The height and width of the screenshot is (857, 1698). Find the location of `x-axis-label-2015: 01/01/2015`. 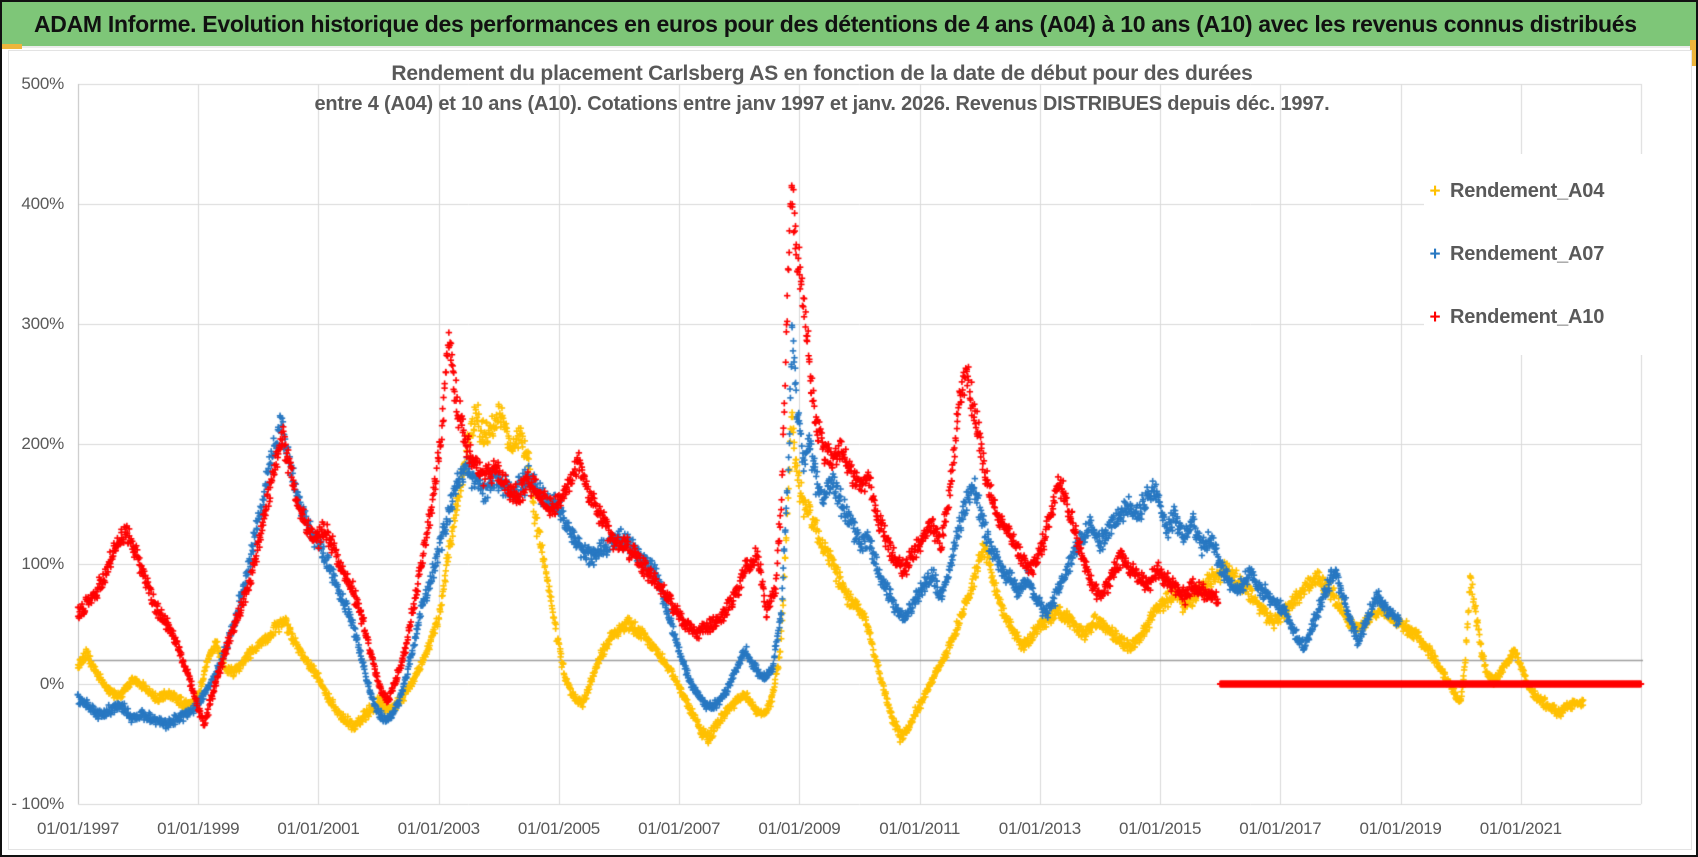

x-axis-label-2015: 01/01/2015 is located at coordinates (1160, 828).